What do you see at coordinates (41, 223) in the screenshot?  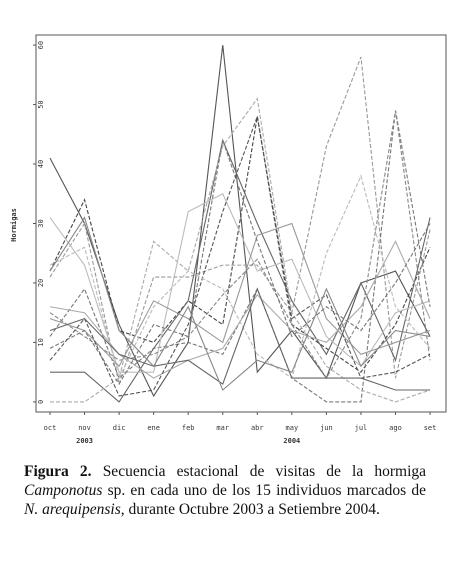 I see `y-tick-label: 30` at bounding box center [41, 223].